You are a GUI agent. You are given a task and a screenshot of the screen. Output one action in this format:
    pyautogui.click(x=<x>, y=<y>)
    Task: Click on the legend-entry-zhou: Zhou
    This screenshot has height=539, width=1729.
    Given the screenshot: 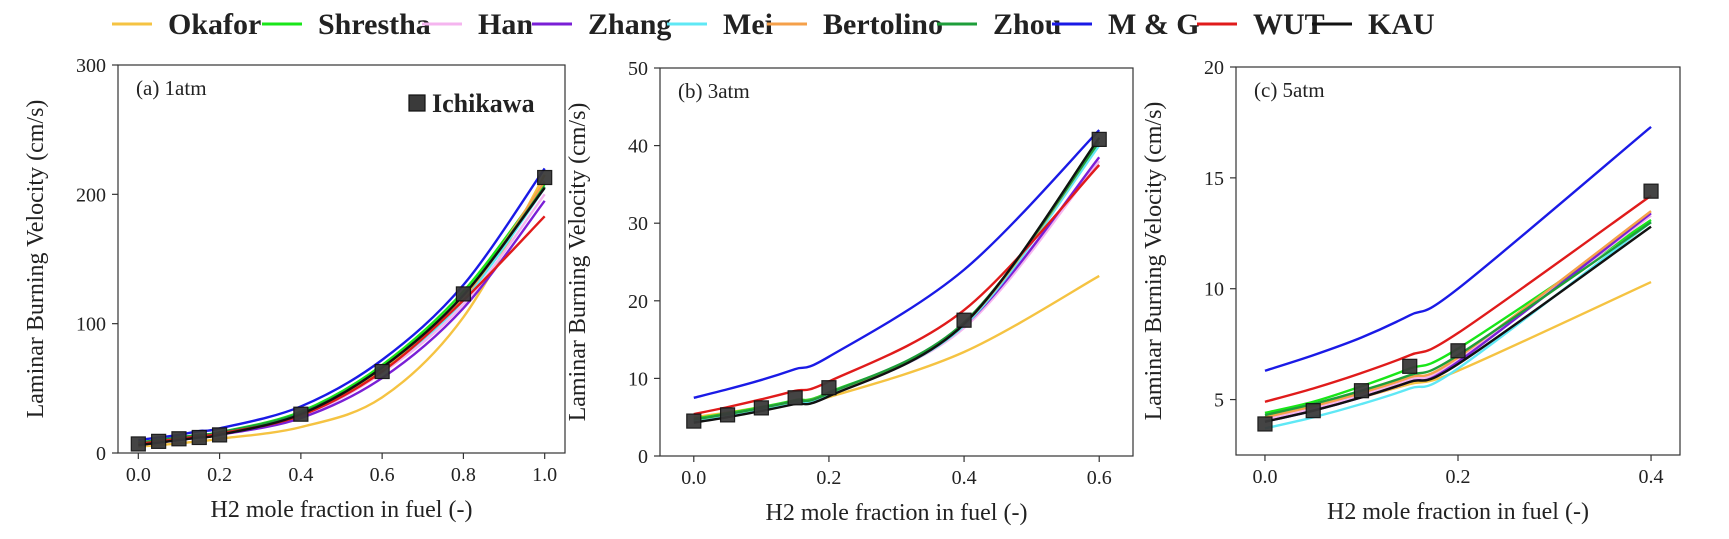 What is the action you would take?
    pyautogui.click(x=999, y=24)
    